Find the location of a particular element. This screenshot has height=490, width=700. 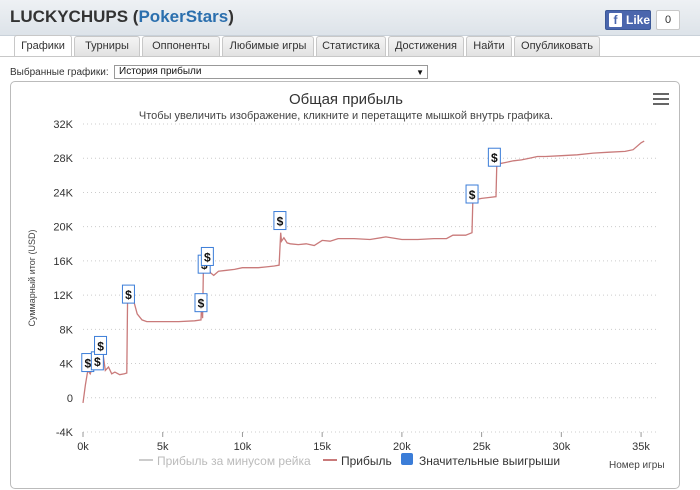

chevron-down-icon: ▼ is located at coordinates (420, 72).